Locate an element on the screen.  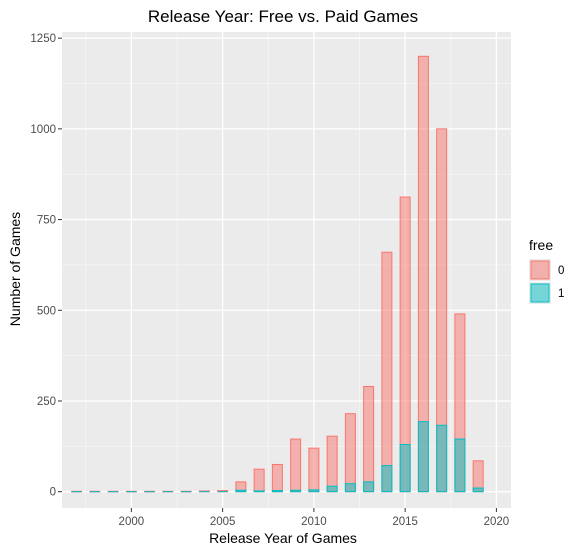
x-tick-label: 2010 is located at coordinates (314, 522).